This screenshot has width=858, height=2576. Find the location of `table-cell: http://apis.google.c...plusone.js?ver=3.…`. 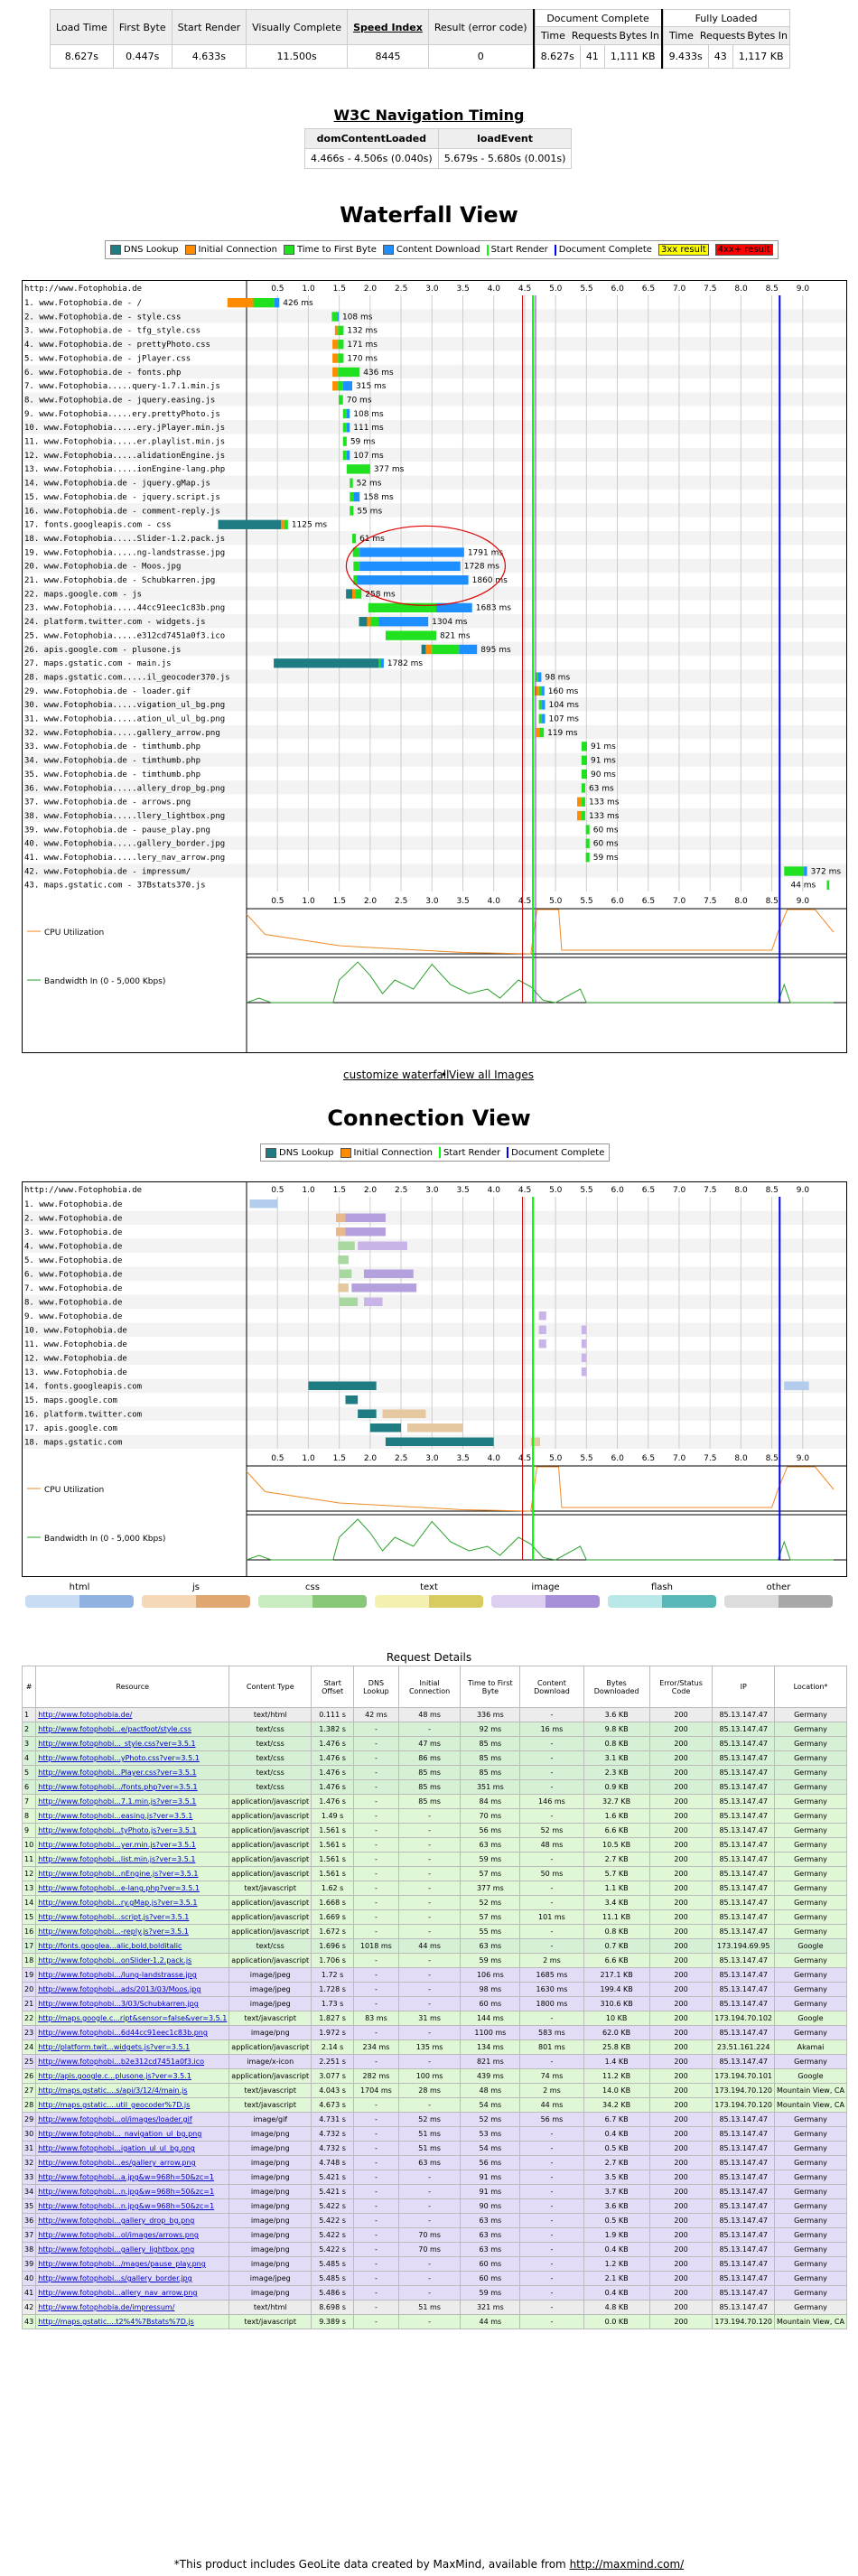

table-cell: http://apis.google.c...plusone.js?ver=3.… is located at coordinates (132, 2076).